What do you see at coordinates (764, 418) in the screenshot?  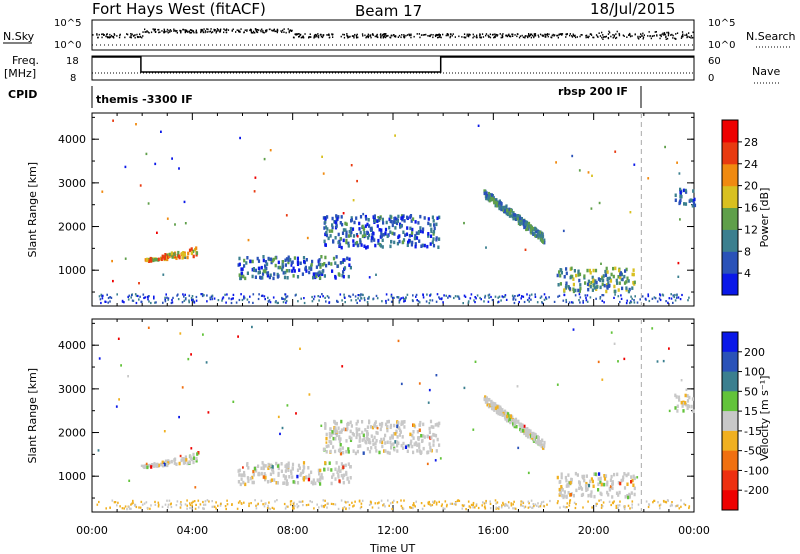 I see `colorbar-label: Velocity [m s⁻¹]` at bounding box center [764, 418].